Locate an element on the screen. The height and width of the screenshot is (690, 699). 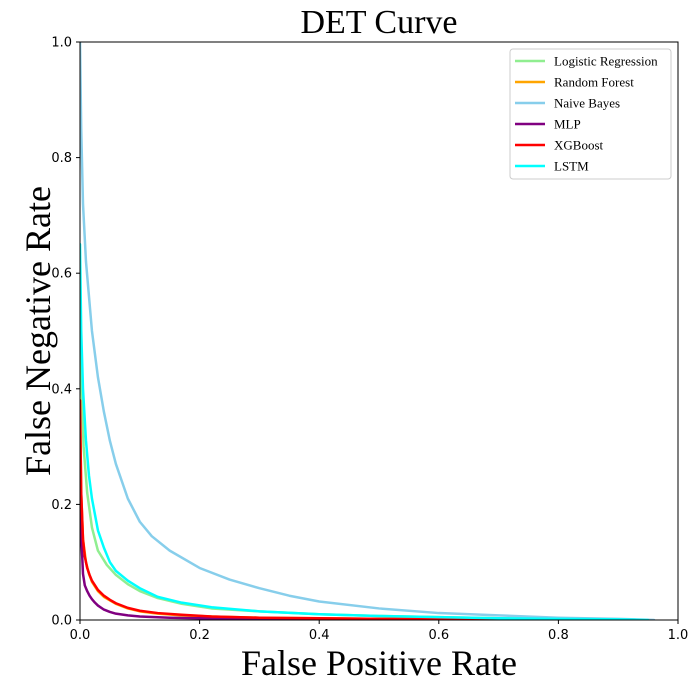
x-tick-label: 0.6 is located at coordinates (438, 635).